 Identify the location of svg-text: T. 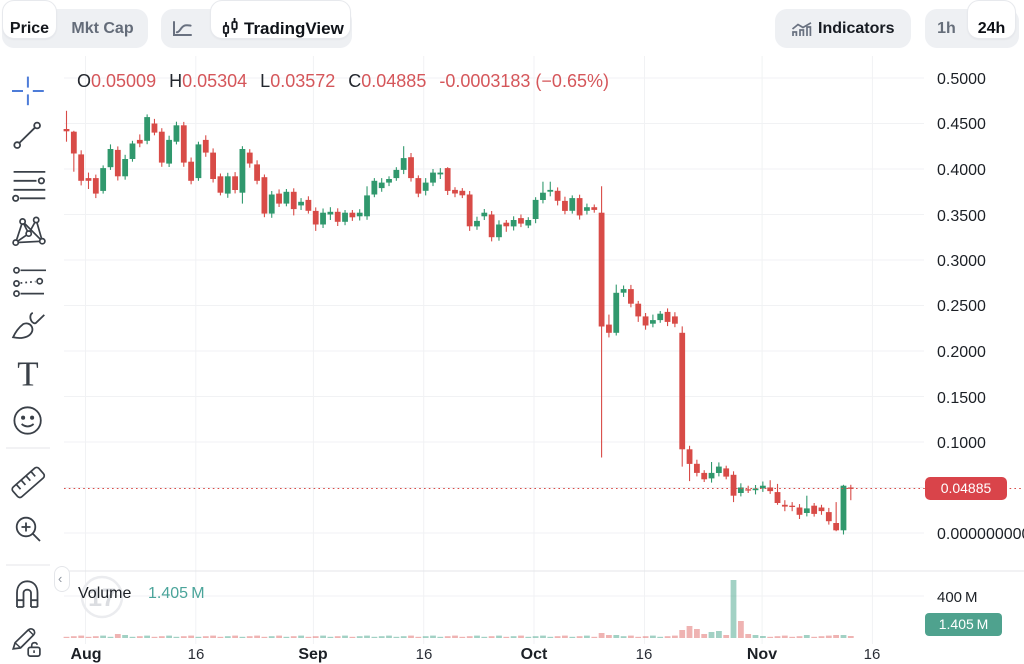
(27, 375).